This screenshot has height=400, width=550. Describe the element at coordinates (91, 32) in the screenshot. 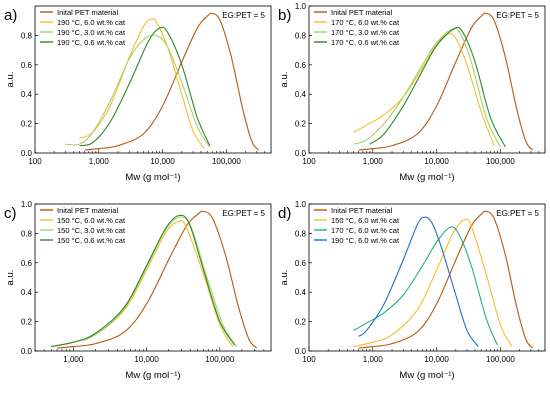

I see `legend-entry-3: 190 °C, 3.0 wt.% cat` at that location.